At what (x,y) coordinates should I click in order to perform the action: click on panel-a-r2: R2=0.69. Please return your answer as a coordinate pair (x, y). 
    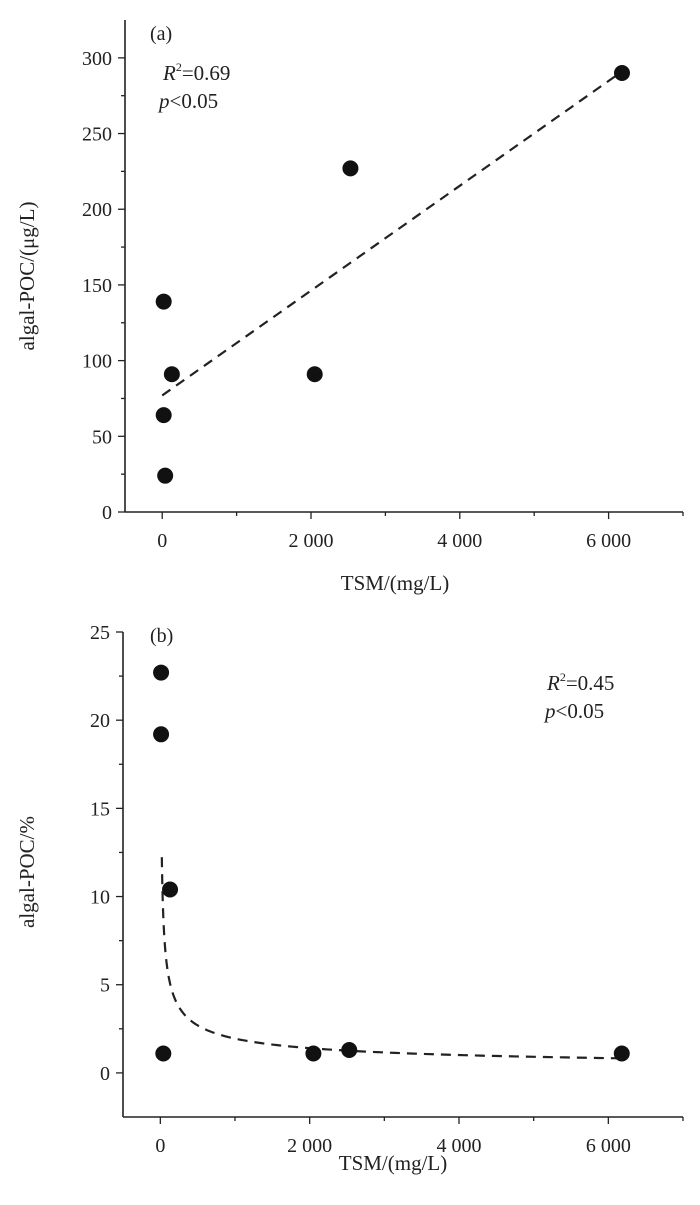
    Looking at the image, I should click on (196, 72).